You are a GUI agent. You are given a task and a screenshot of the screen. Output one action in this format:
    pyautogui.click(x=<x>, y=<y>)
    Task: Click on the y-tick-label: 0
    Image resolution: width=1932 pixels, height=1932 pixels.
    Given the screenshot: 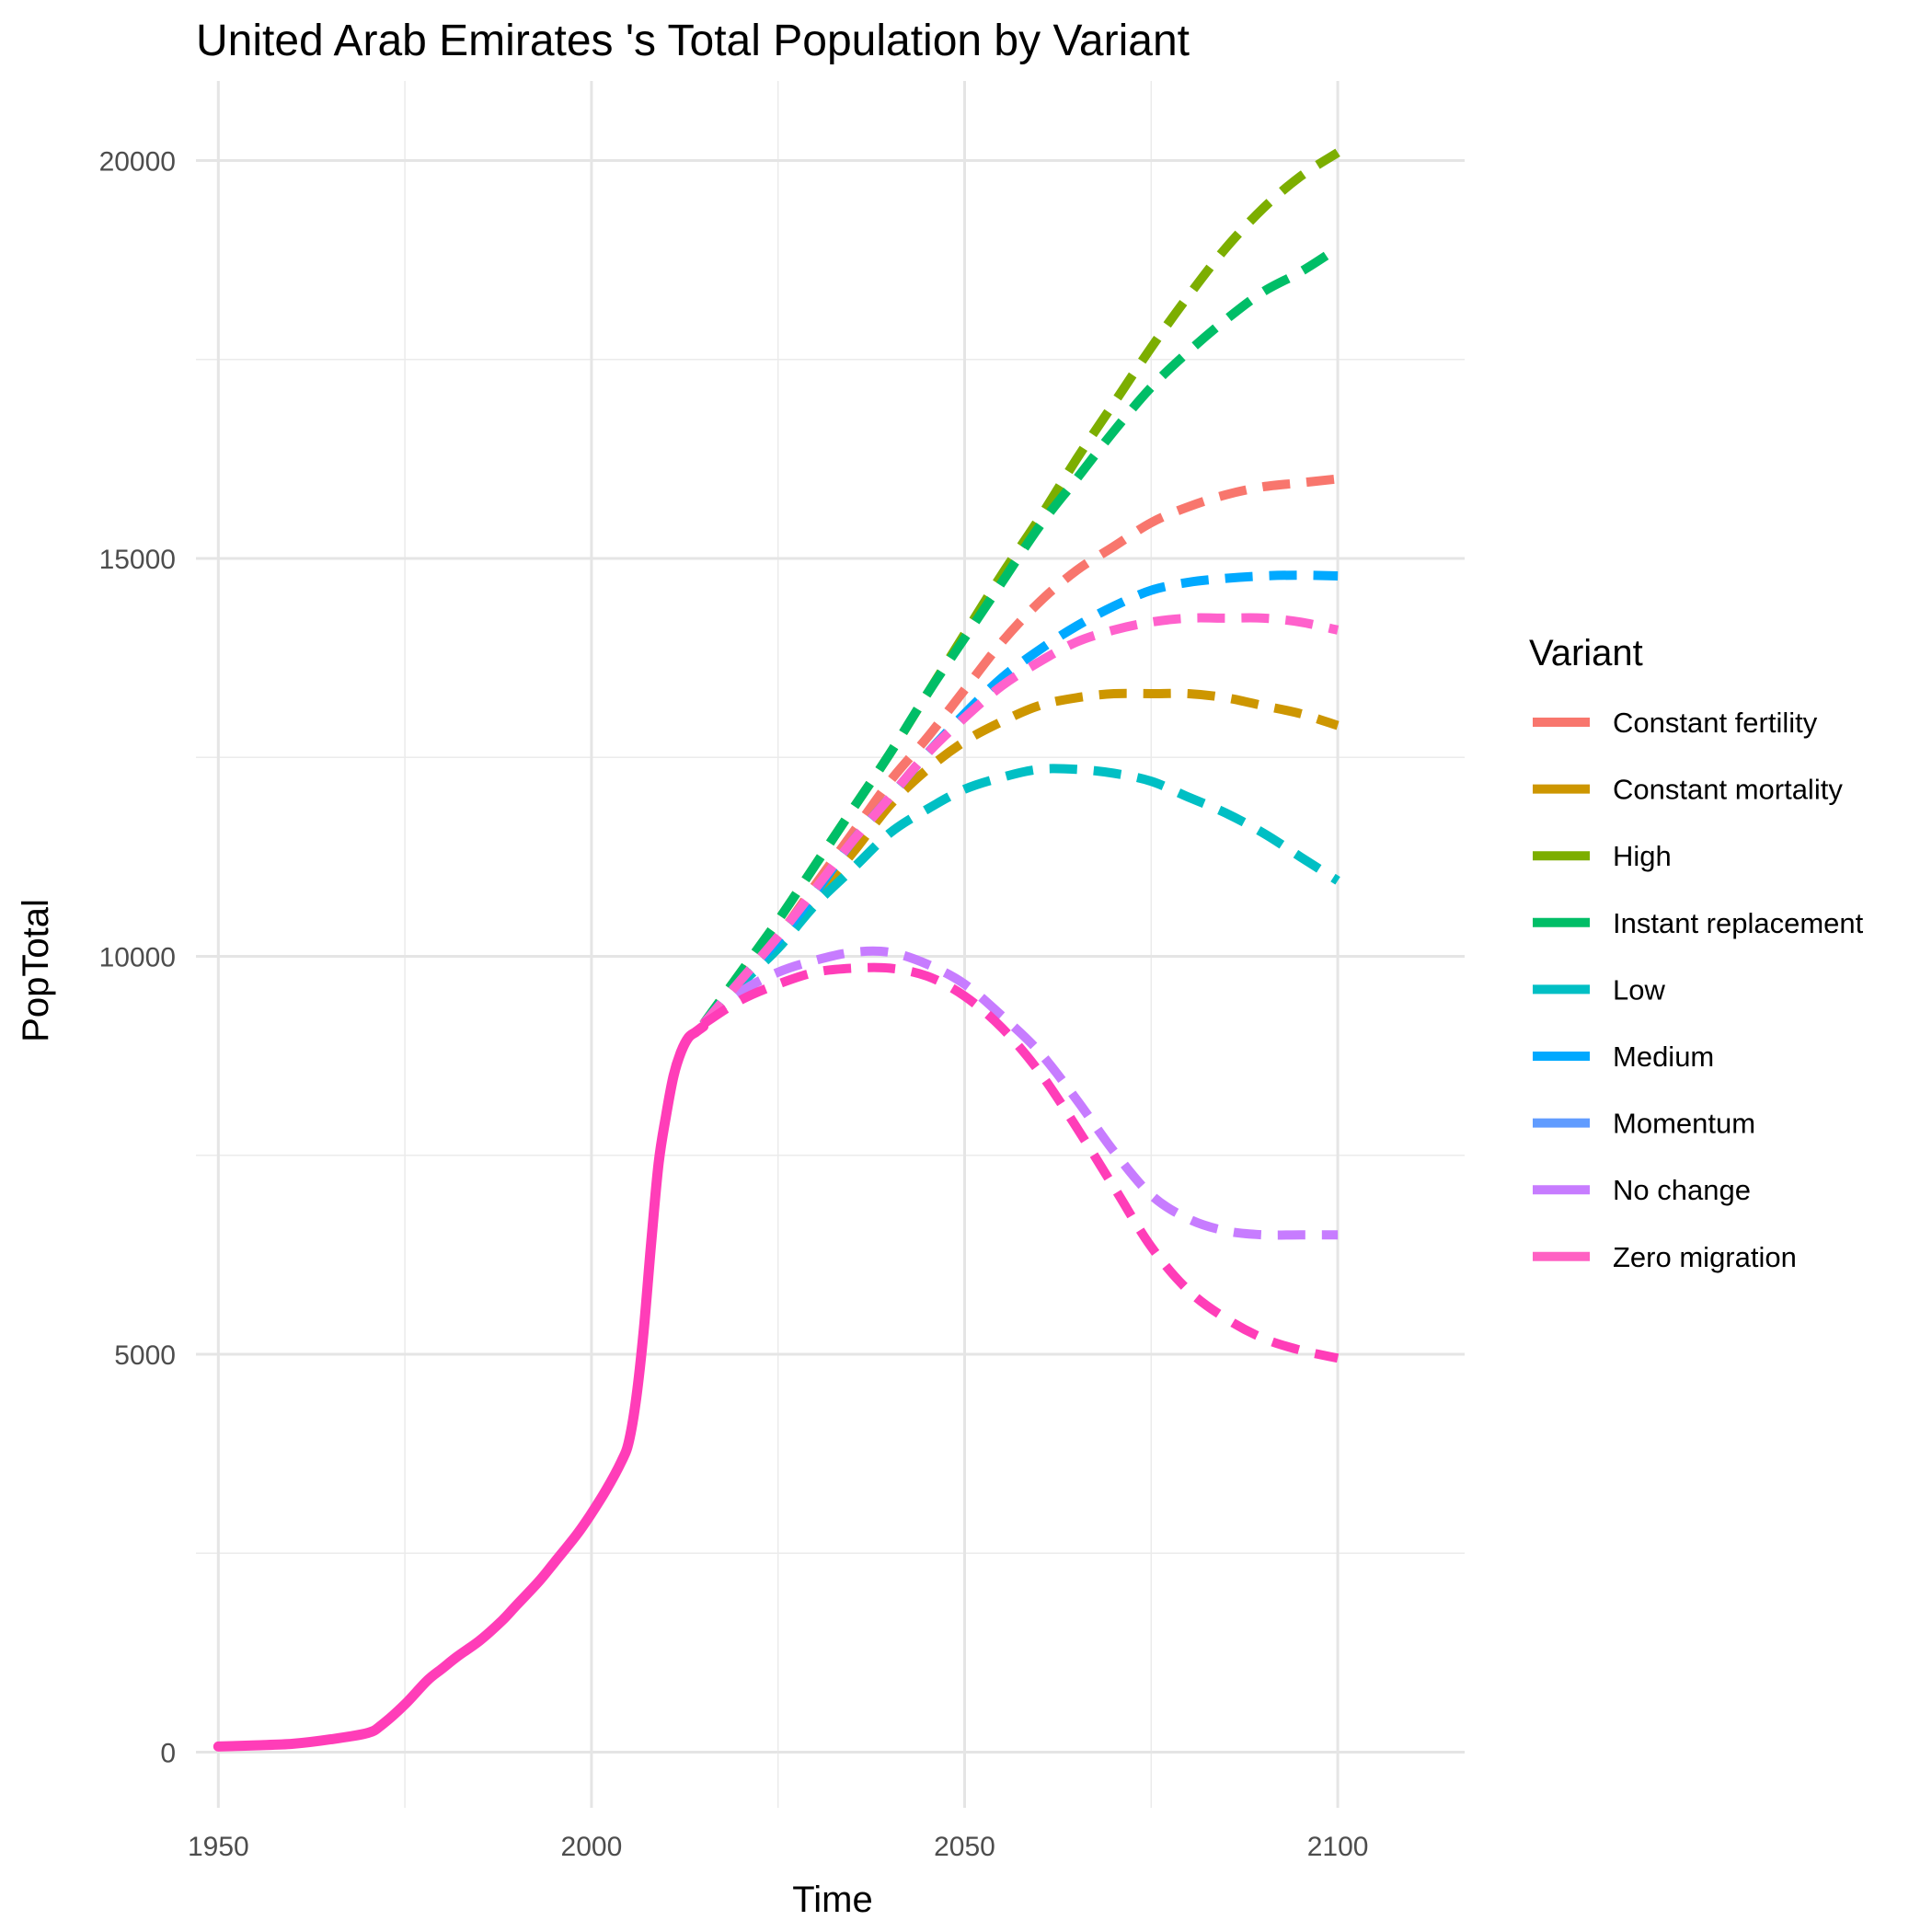 What is the action you would take?
    pyautogui.click(x=168, y=1753)
    